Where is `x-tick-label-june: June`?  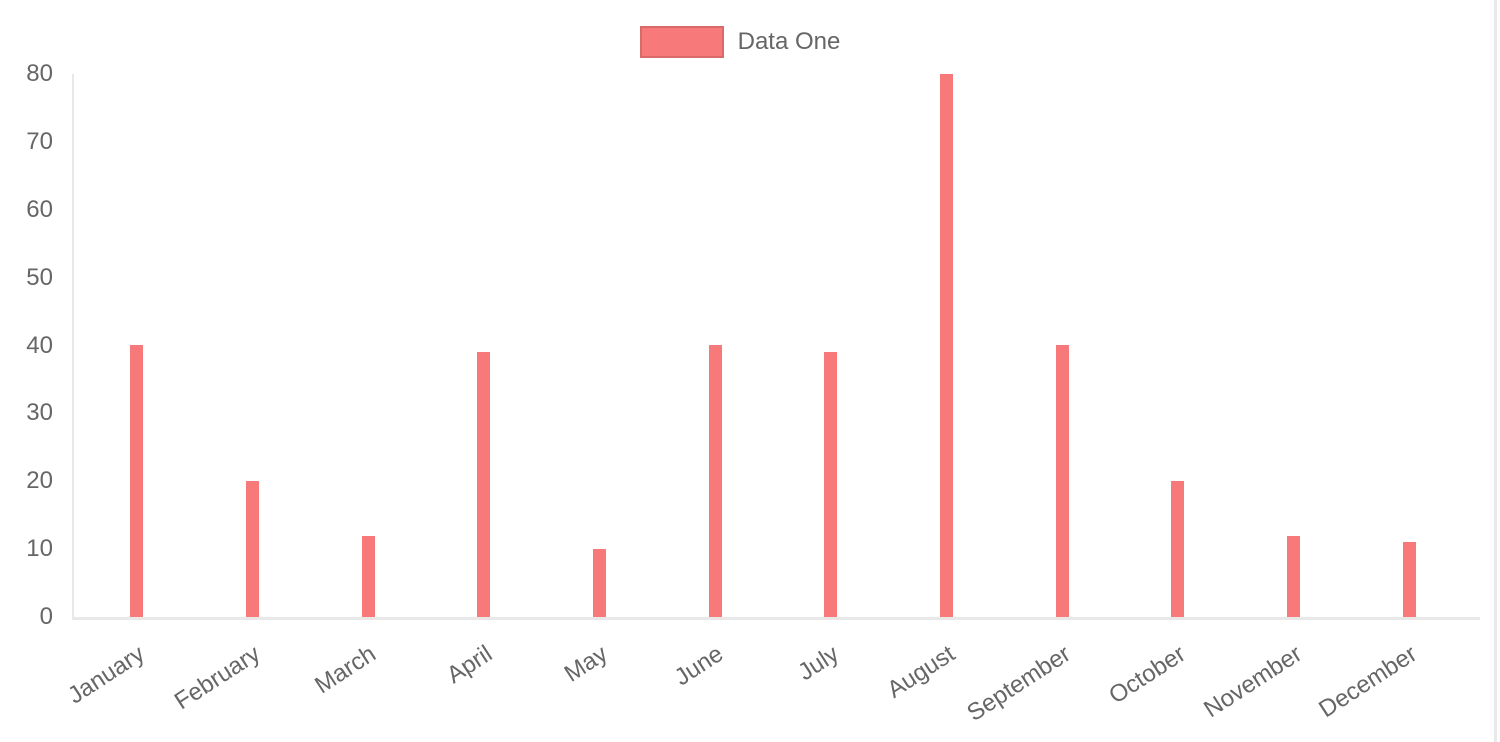 x-tick-label-june: June is located at coordinates (699, 666).